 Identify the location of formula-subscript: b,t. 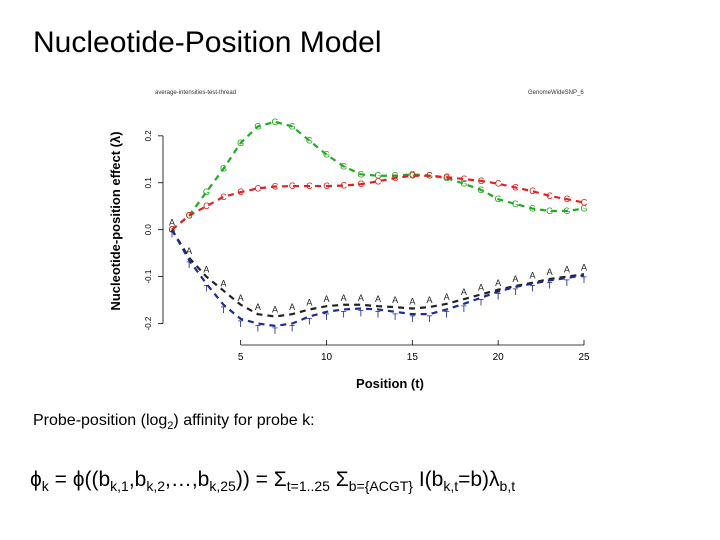
(507, 486).